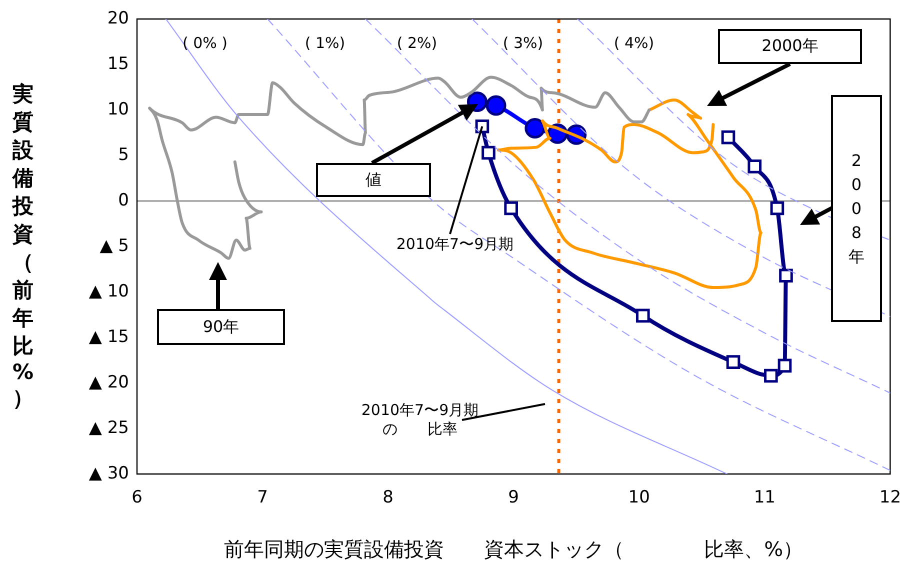 This screenshot has width=915, height=567. I want to click on x-tick-label: 10, so click(639, 498).